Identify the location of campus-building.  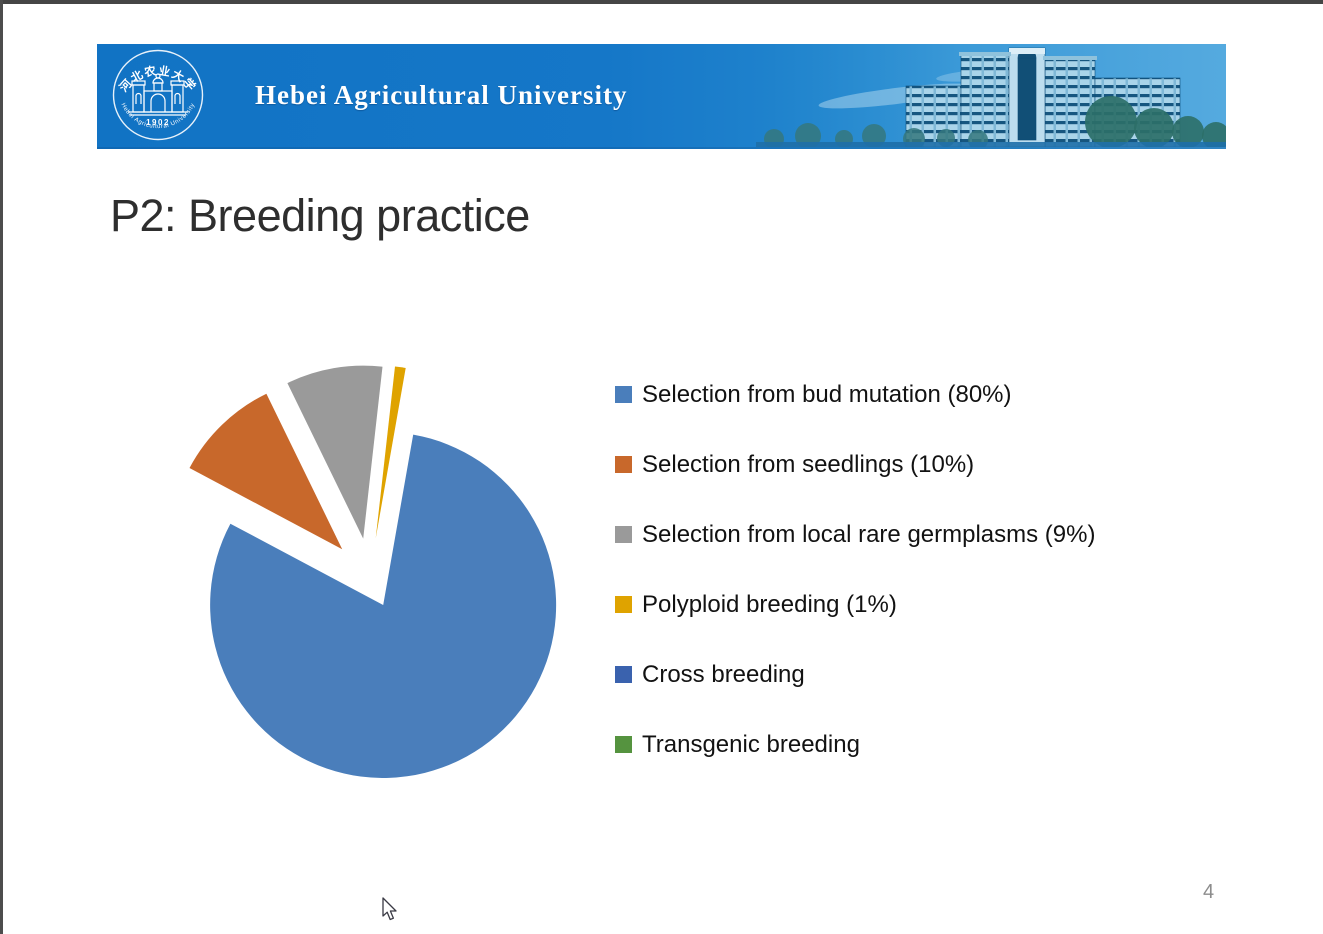
(1043, 97).